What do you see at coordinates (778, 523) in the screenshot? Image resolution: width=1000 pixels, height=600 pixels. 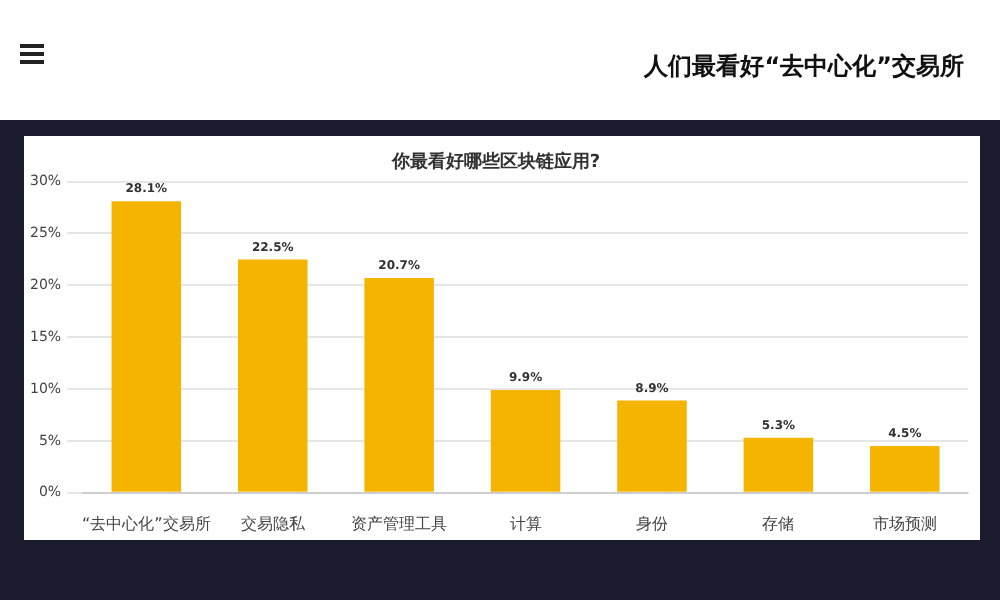 I see `x-tick-label: 存储` at bounding box center [778, 523].